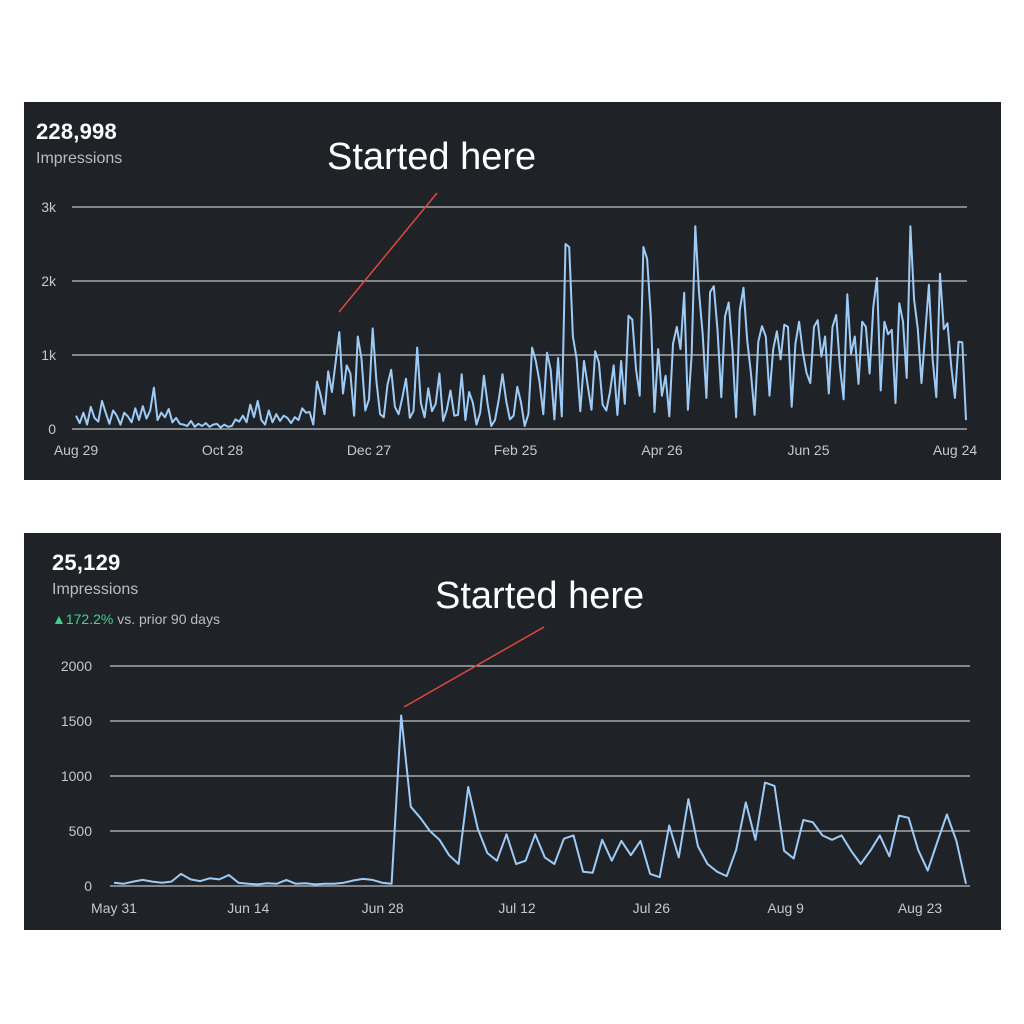 The image size is (1024, 1024). What do you see at coordinates (81, 831) in the screenshot?
I see `y-tick-label: 500` at bounding box center [81, 831].